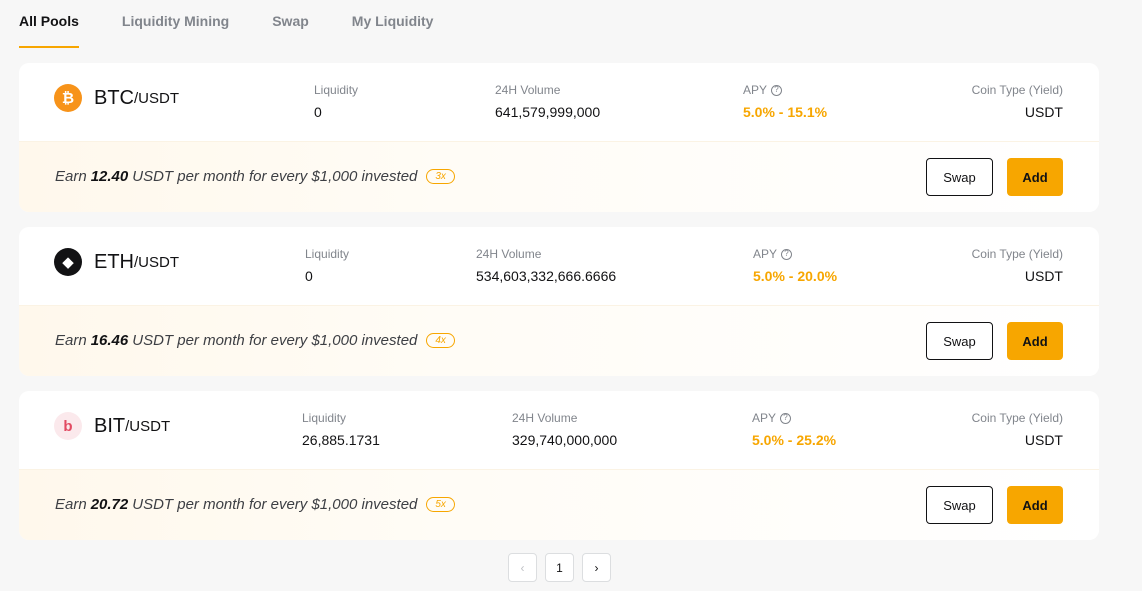 Image resolution: width=1142 pixels, height=591 pixels. Describe the element at coordinates (546, 265) in the screenshot. I see `volume-stat: 24H Volume 534,603,332,666.6666` at that location.